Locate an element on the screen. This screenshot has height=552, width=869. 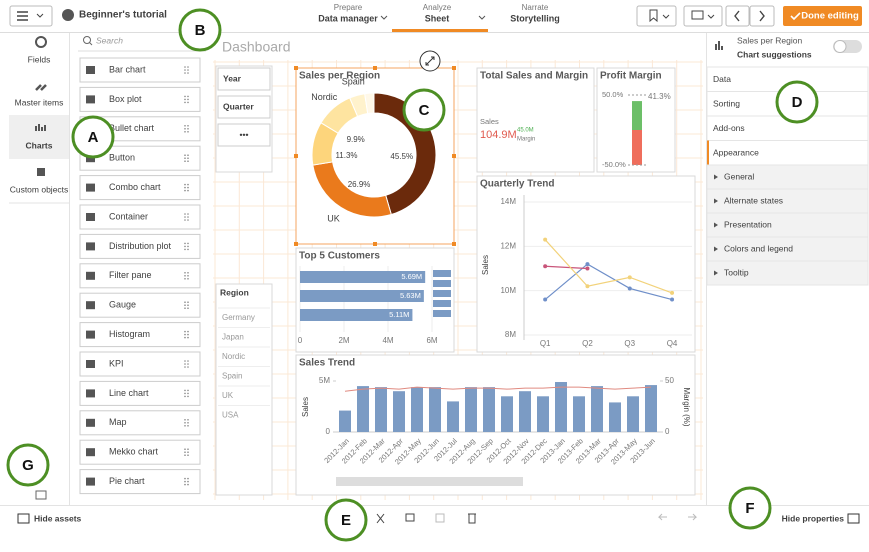
section-label: Data is located at coordinates (722, 79).